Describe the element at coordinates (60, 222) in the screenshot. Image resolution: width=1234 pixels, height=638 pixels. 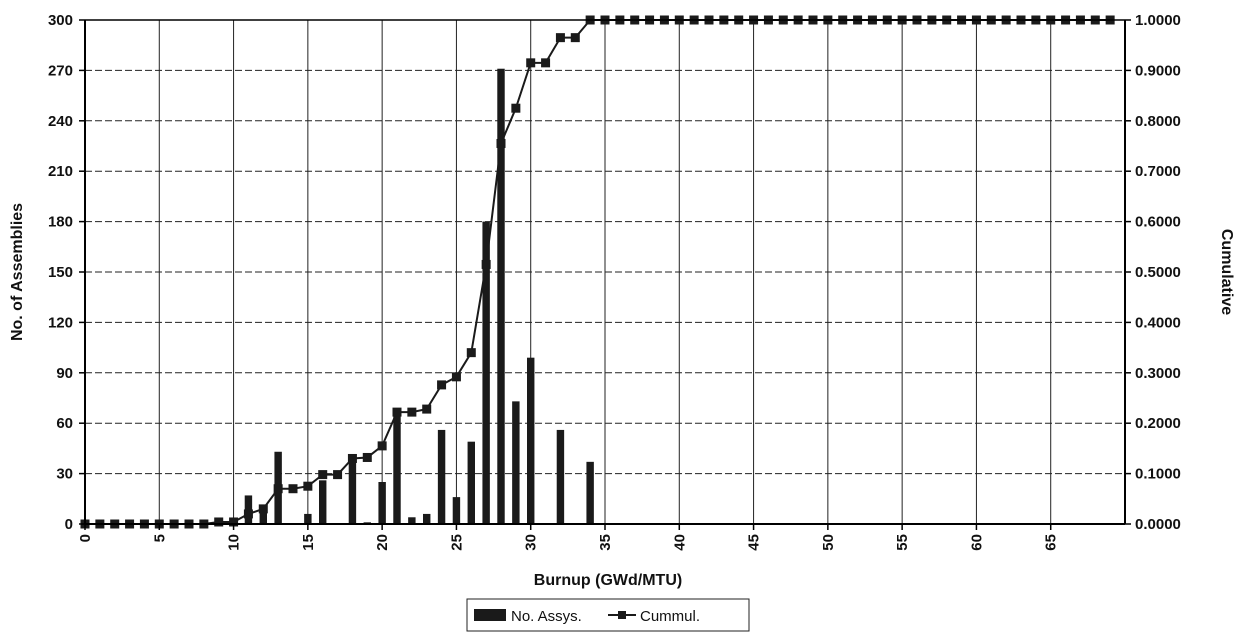
I see `y-tick-label: 180` at that location.